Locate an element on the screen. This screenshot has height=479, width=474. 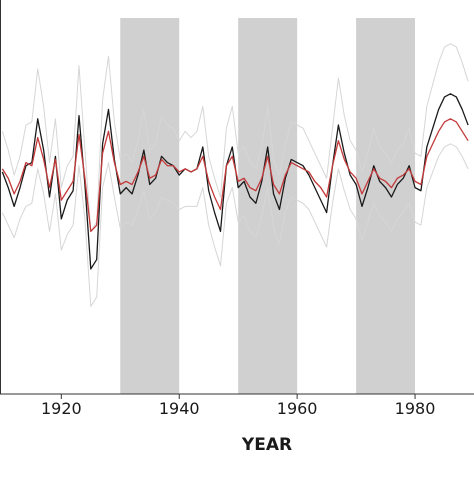
x-tick-label: 1980 is located at coordinates (415, 408).